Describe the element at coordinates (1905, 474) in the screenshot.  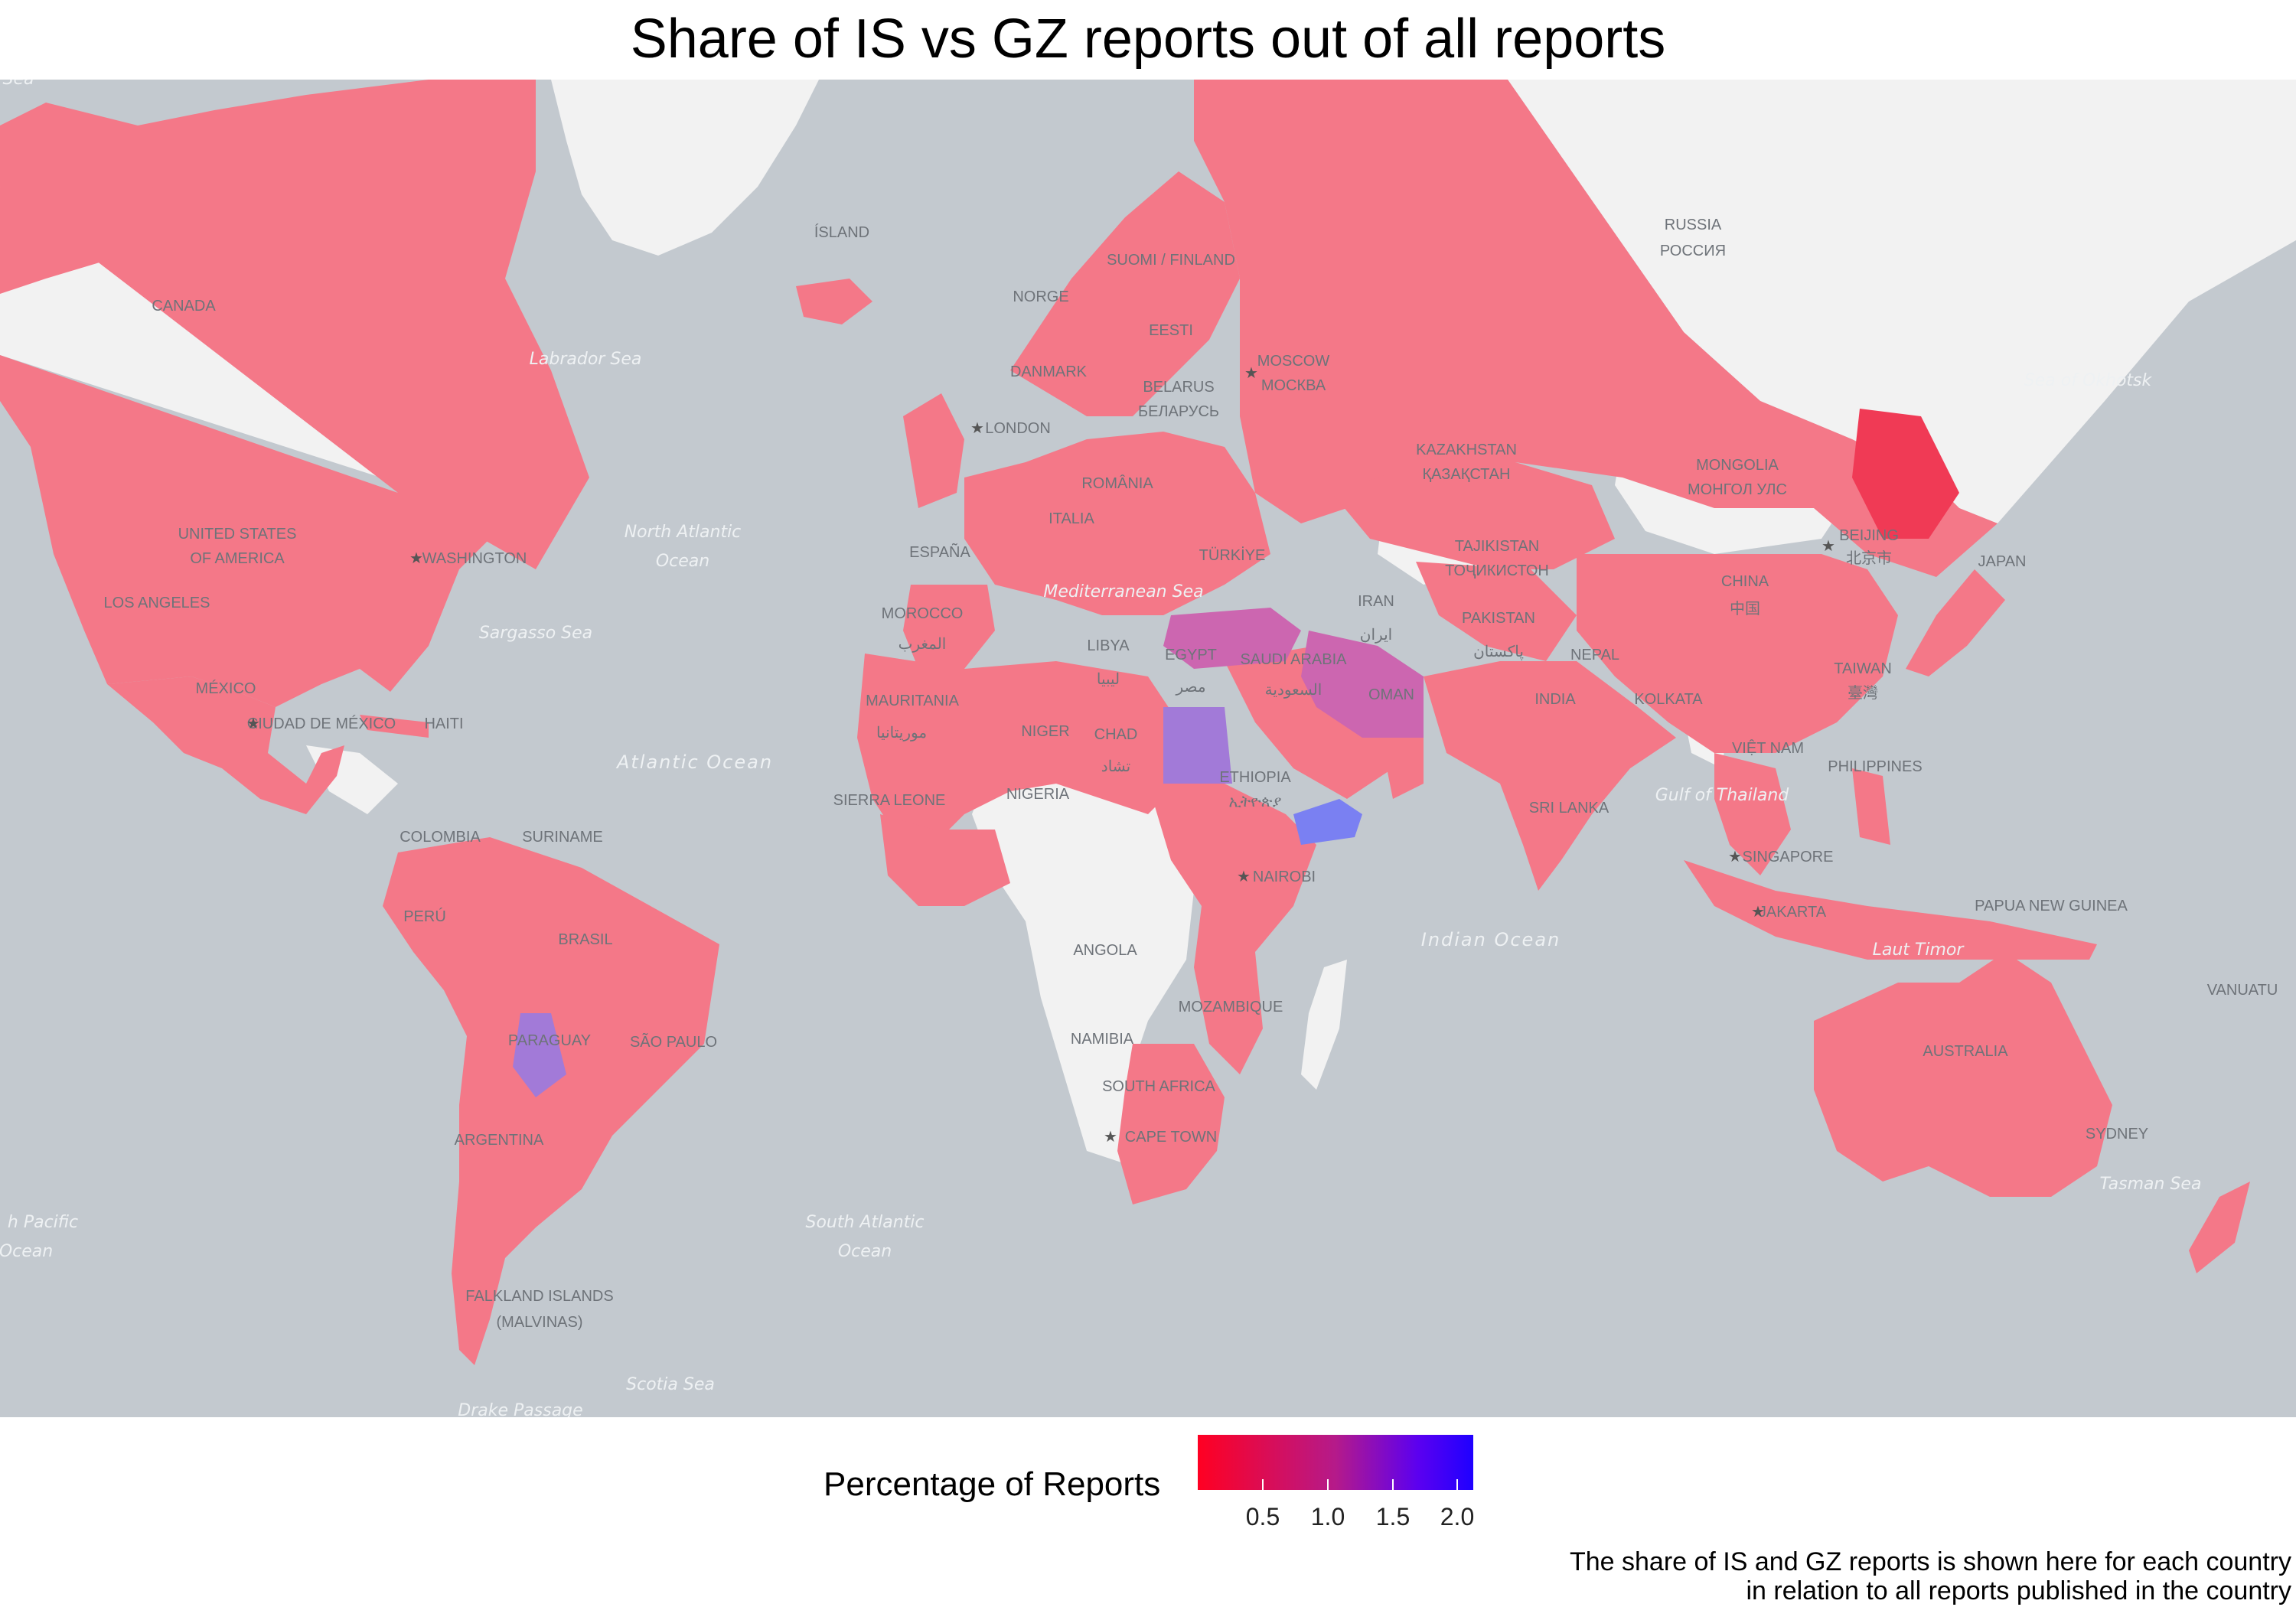
I see `country-northeast-china` at that location.